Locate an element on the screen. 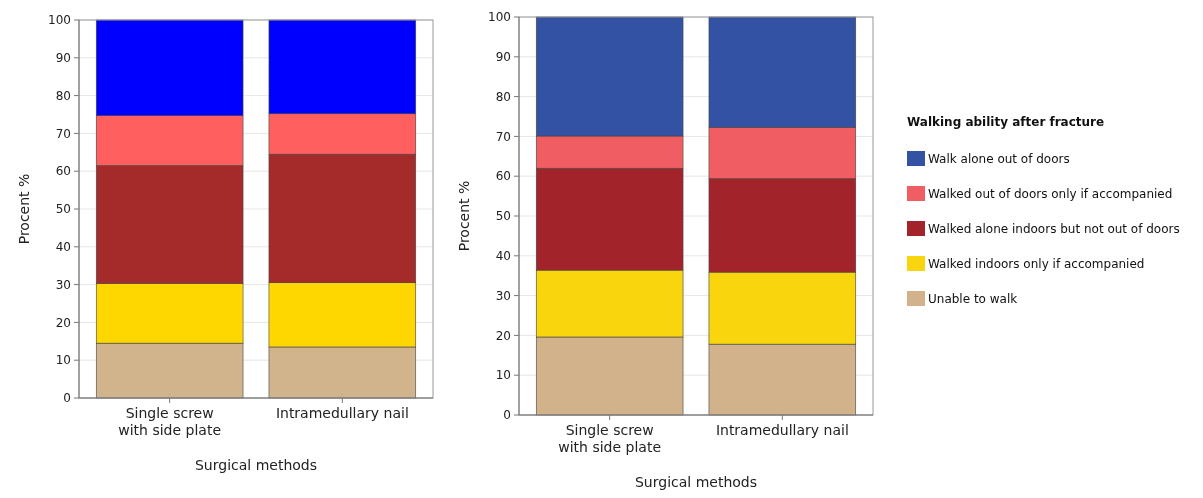 This screenshot has height=498, width=1203. text: Walk alone out of doors is located at coordinates (999, 159).